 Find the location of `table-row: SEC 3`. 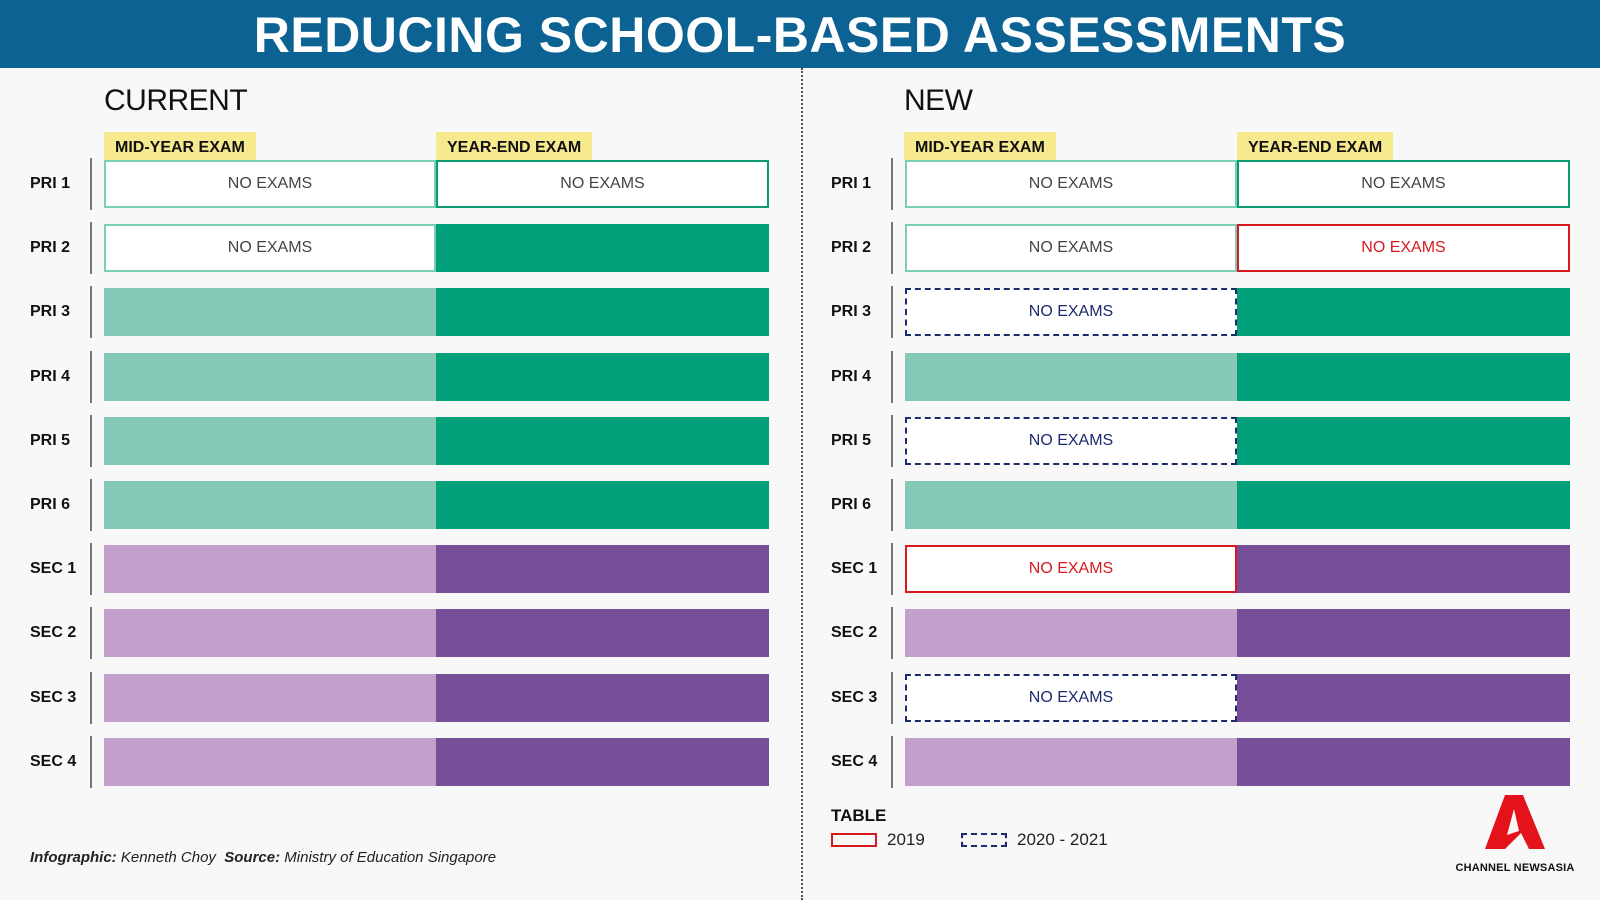

table-row: SEC 3 is located at coordinates (402, 697).